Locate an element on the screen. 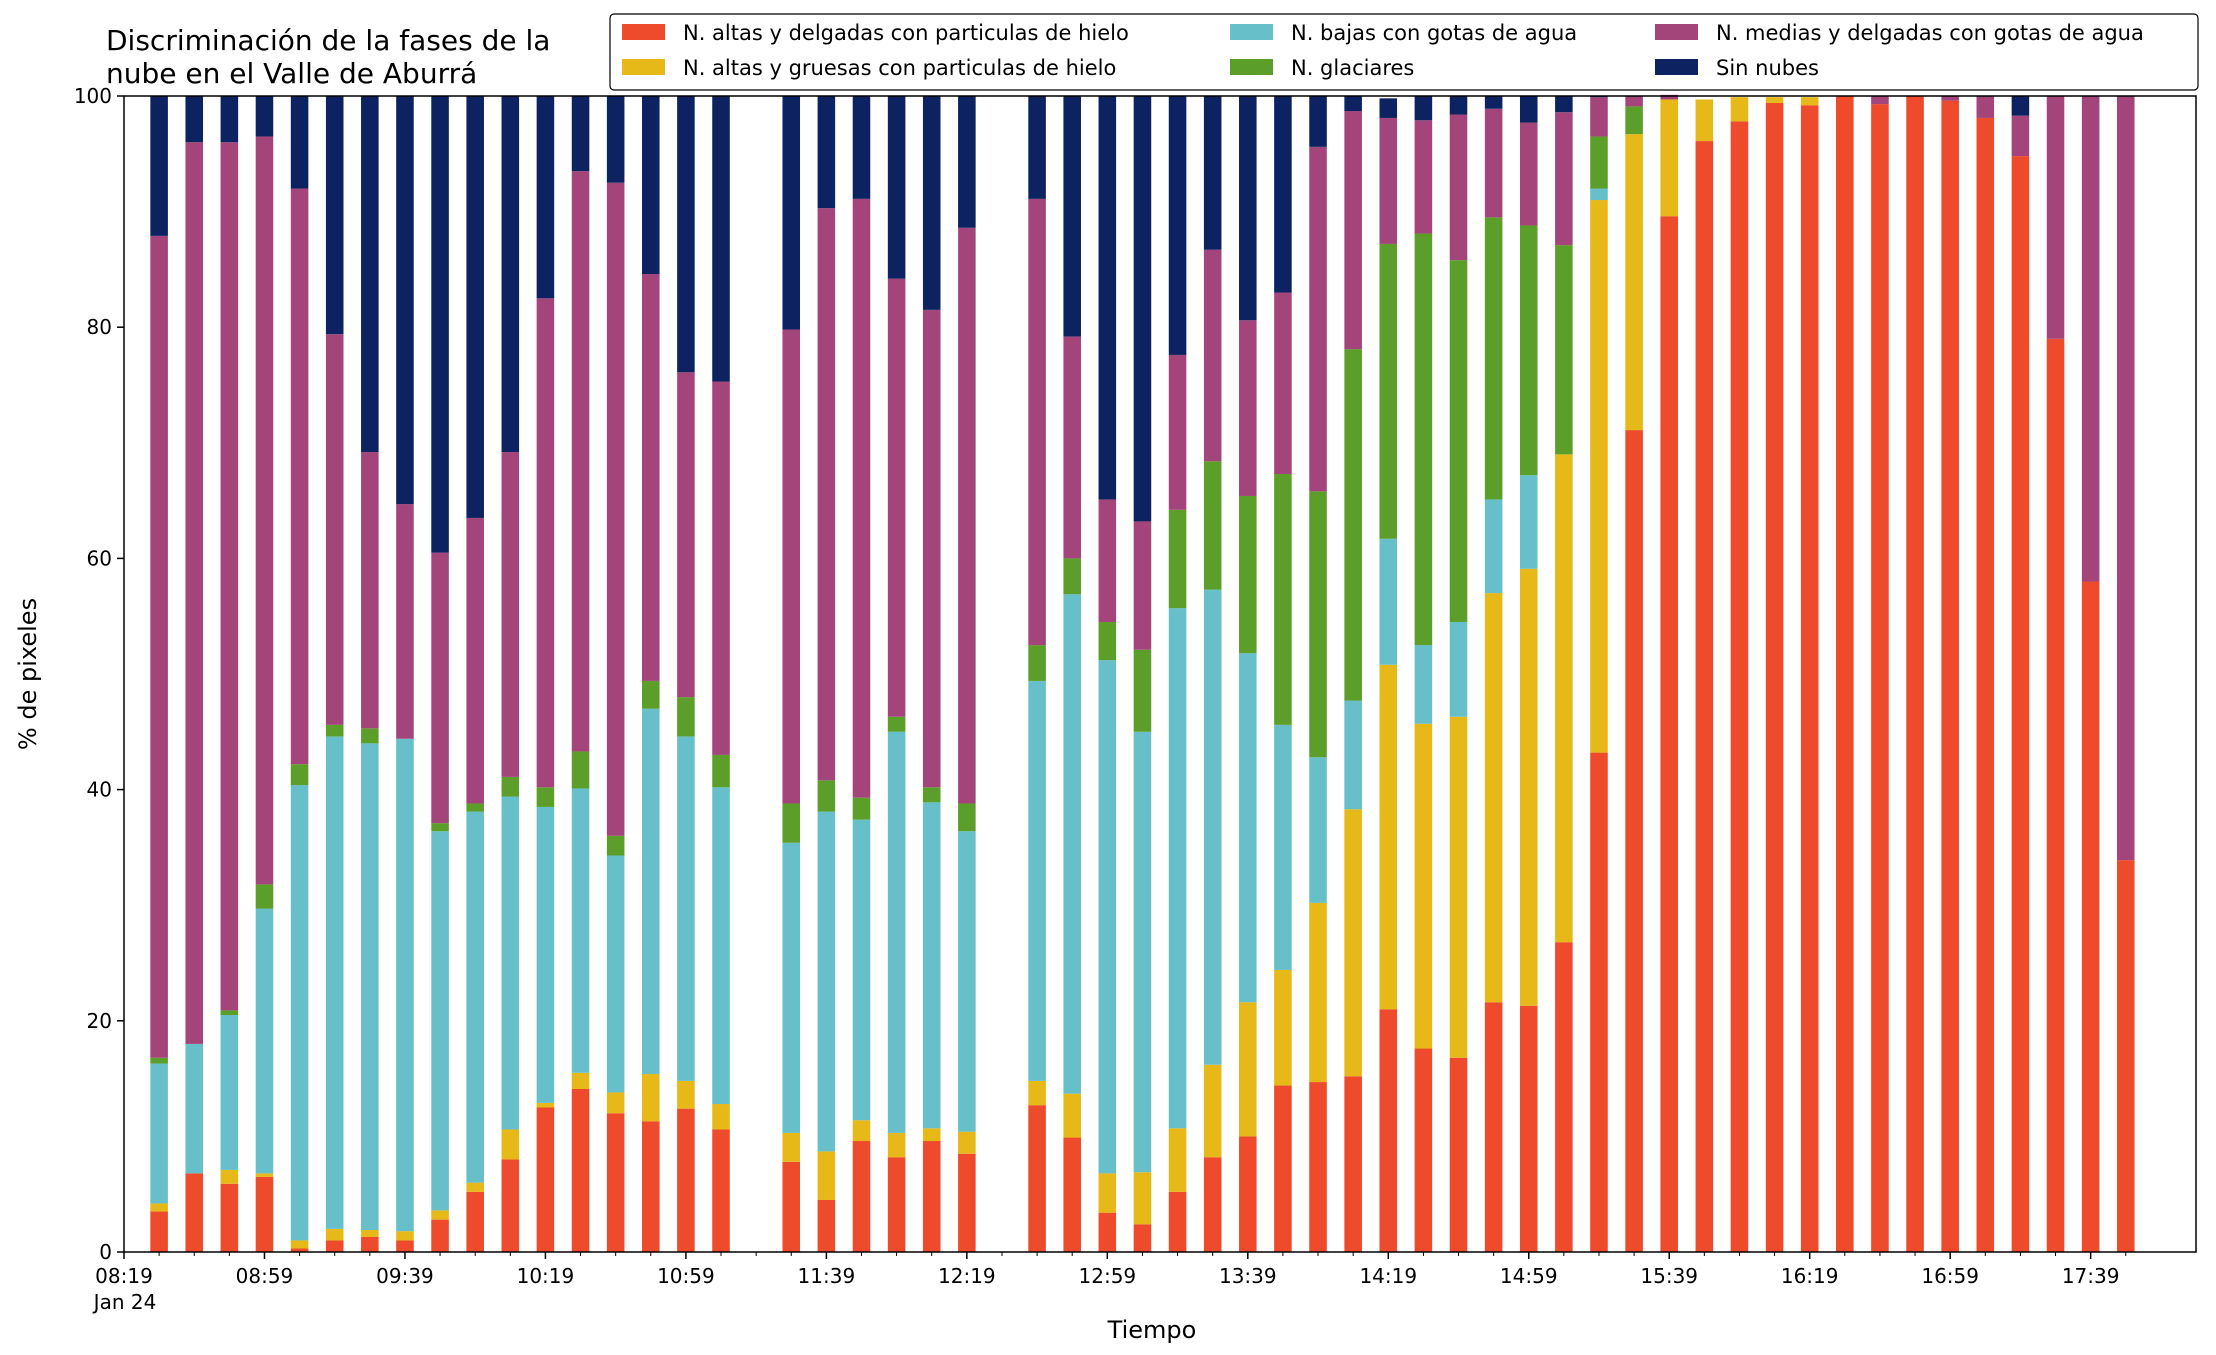 Image resolution: width=2216 pixels, height=1355 pixels. bar-segment-s5-b26 is located at coordinates (1142, 309).